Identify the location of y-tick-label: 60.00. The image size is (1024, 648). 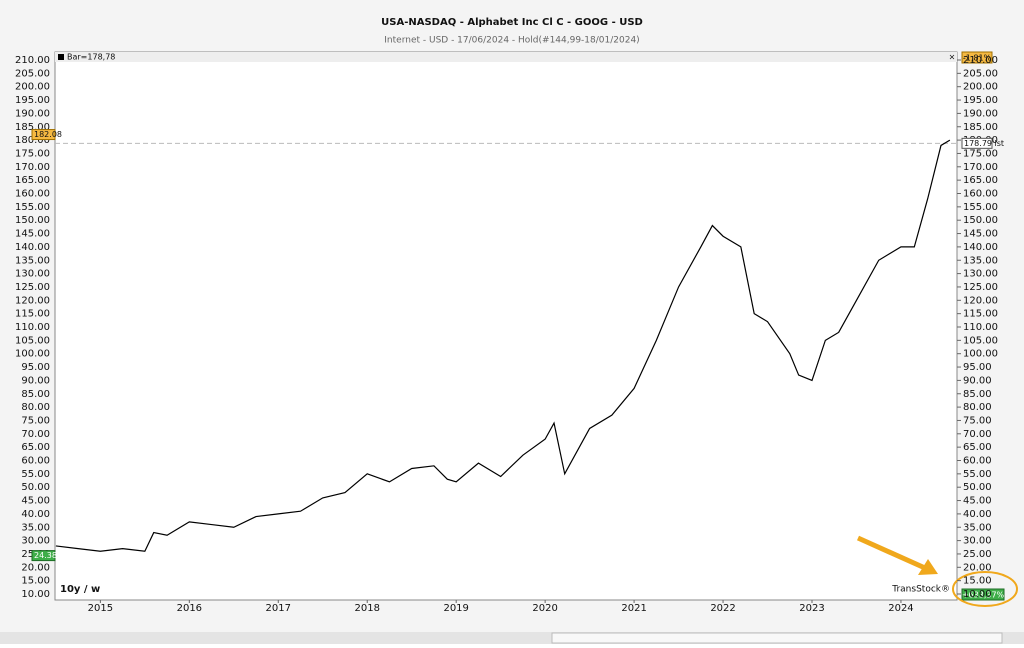
(35, 461).